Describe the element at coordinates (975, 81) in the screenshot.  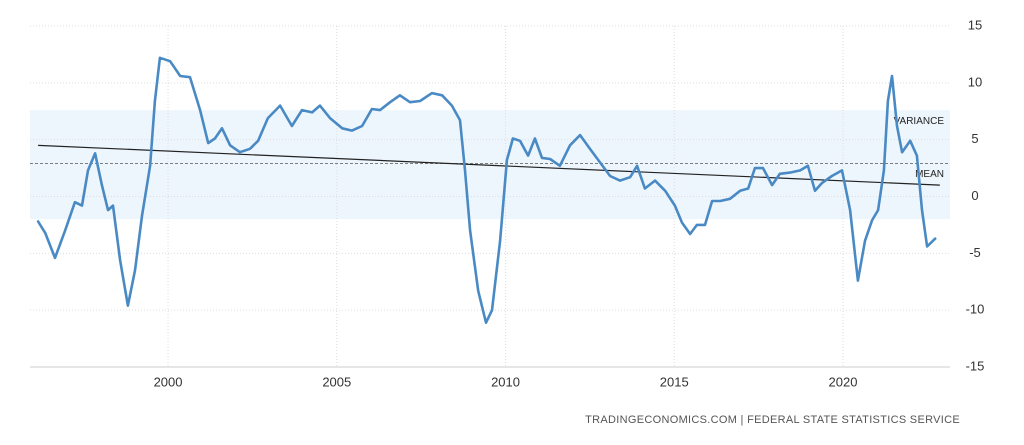
I see `y-tick-label: 10` at that location.